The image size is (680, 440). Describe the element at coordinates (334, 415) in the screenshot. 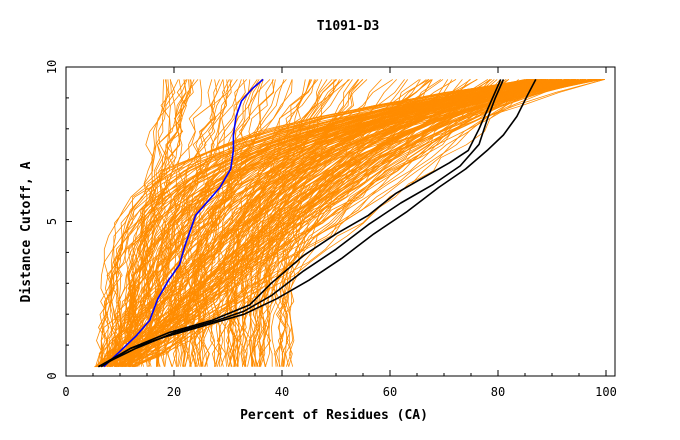

I see `x-axis-label: Percent of Residues (CA)` at that location.